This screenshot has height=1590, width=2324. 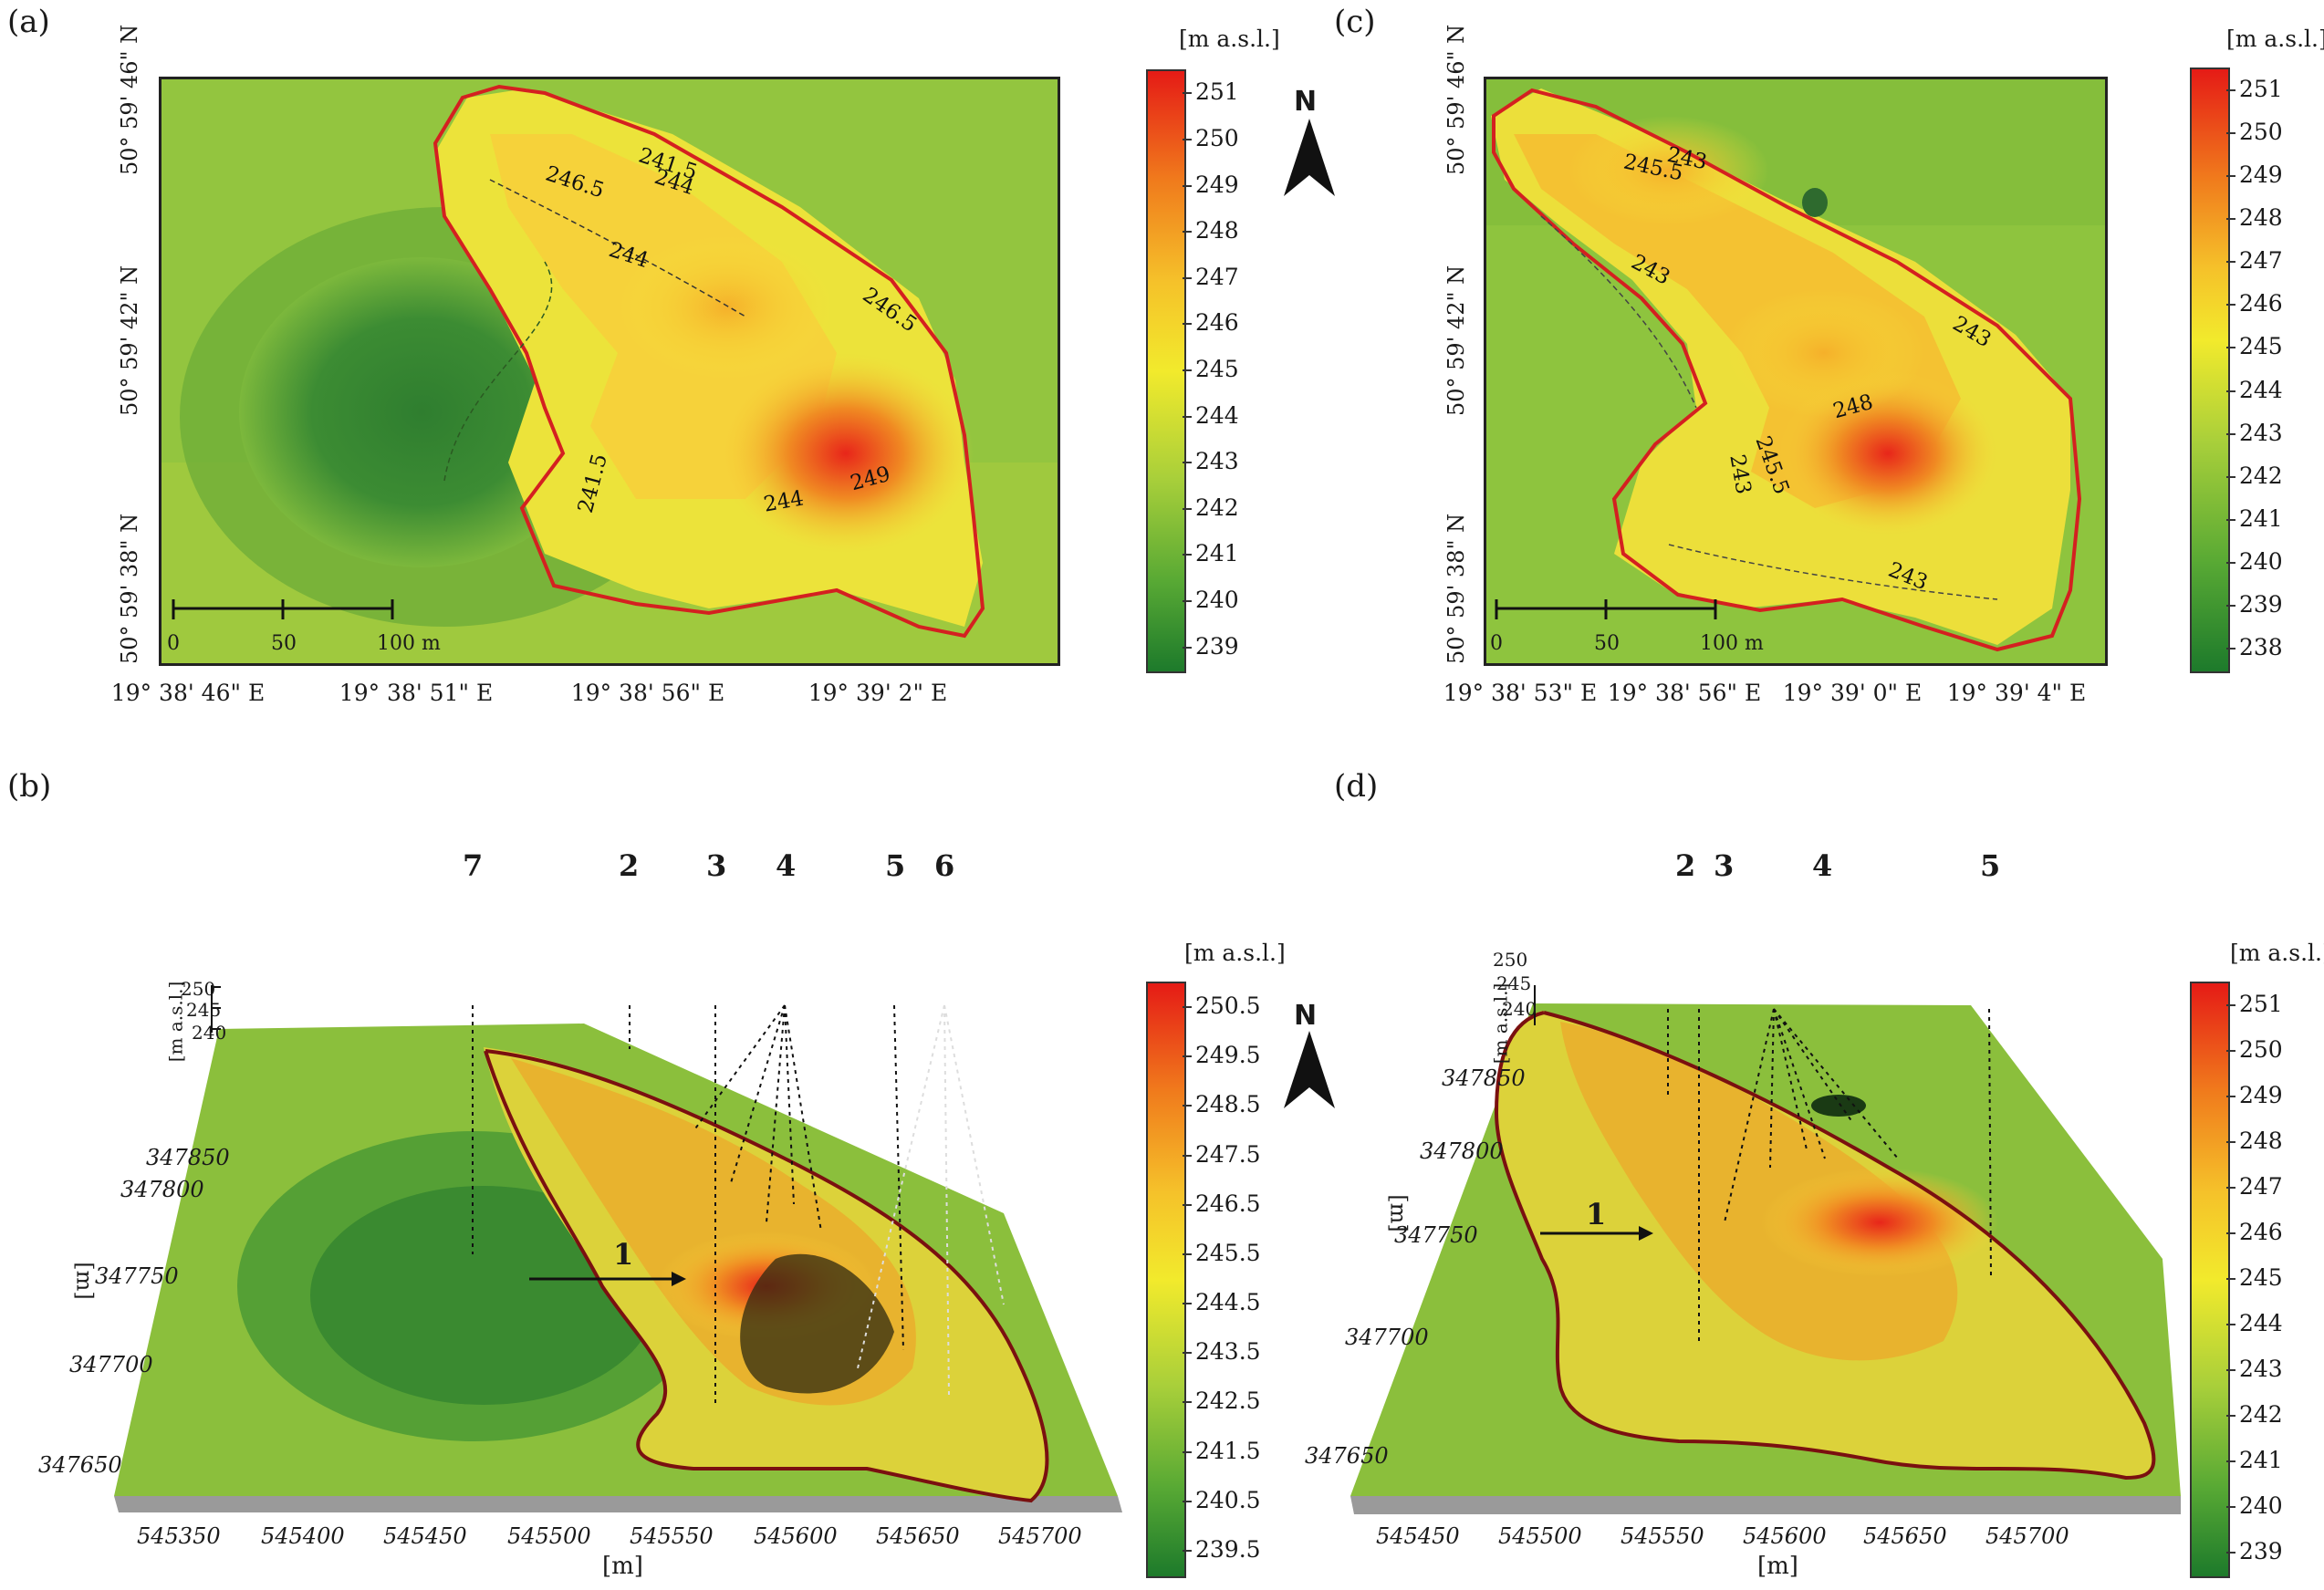 What do you see at coordinates (1852, 693) in the screenshot?
I see `lon-label: 19° 39' 0" E` at bounding box center [1852, 693].